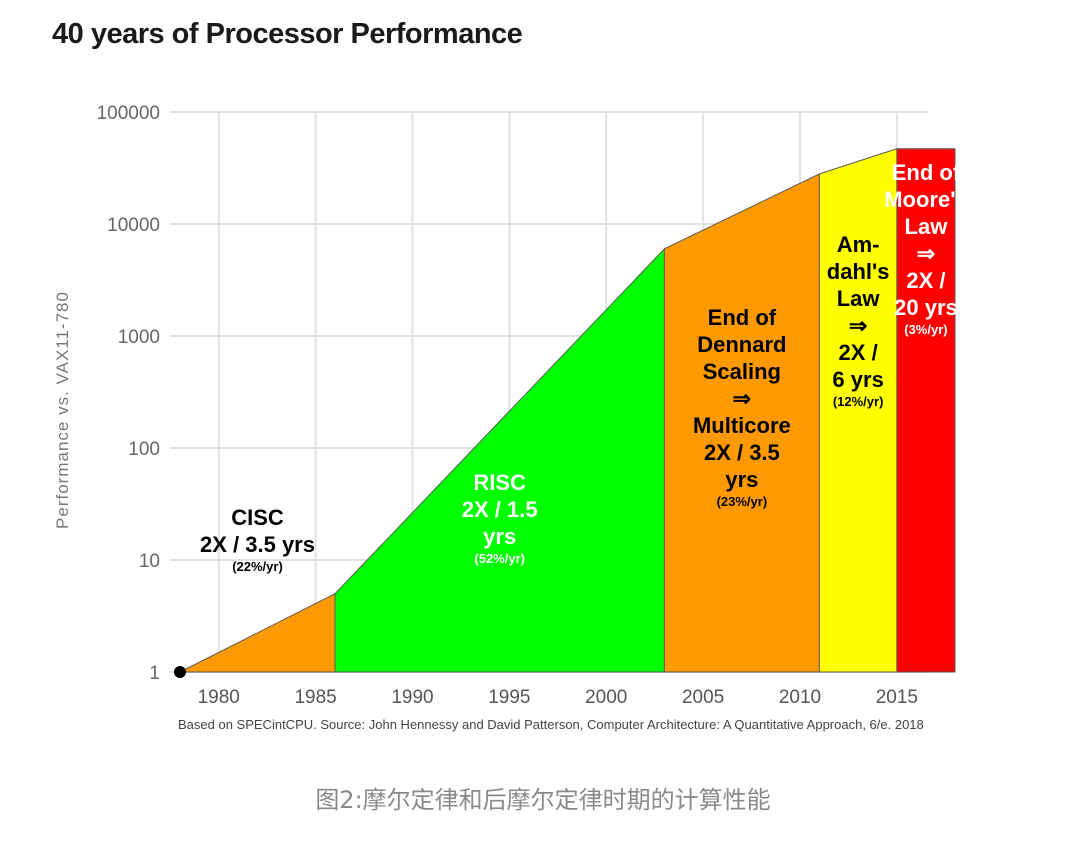 The height and width of the screenshot is (843, 1086). Describe the element at coordinates (219, 697) in the screenshot. I see `x-tick-label: 1980` at that location.